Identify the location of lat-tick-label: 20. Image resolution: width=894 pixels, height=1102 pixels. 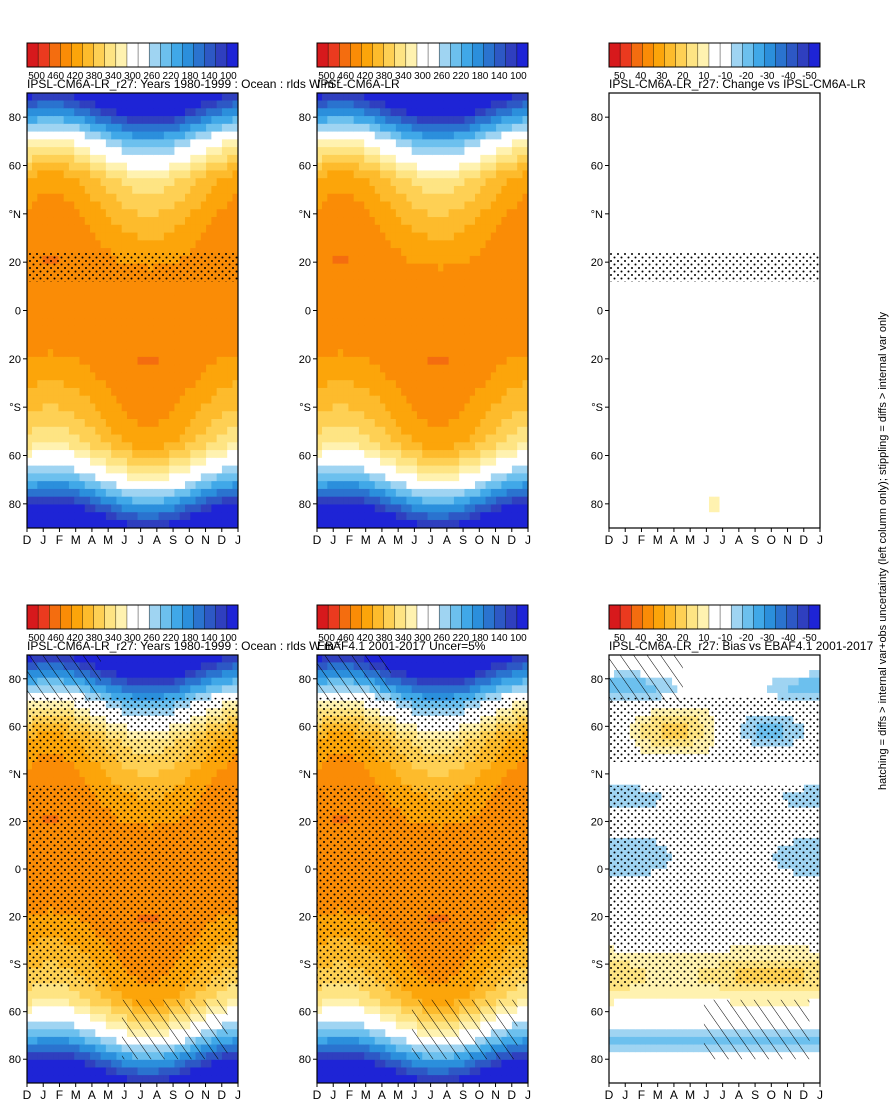
(305, 822).